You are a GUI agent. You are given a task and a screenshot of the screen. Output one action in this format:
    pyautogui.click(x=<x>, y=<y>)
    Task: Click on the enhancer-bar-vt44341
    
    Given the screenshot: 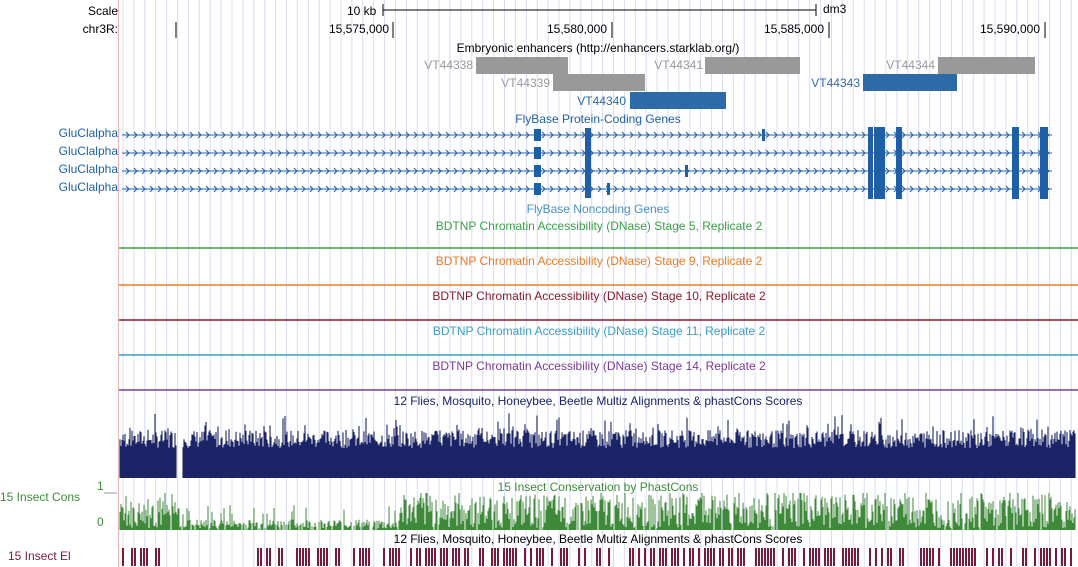 What is the action you would take?
    pyautogui.click(x=752, y=65)
    